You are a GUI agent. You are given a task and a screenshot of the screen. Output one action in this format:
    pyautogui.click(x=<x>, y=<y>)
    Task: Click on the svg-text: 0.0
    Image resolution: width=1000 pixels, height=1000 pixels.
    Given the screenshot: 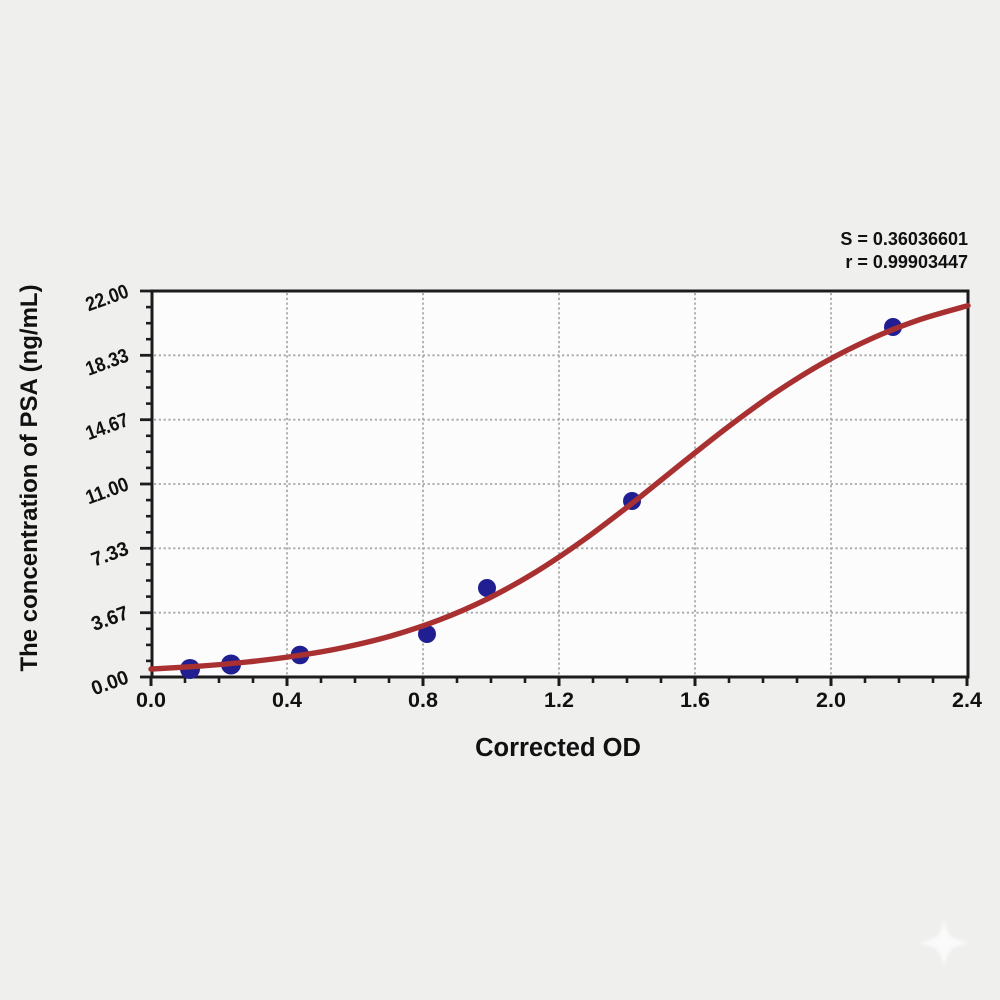 What is the action you would take?
    pyautogui.click(x=151, y=700)
    